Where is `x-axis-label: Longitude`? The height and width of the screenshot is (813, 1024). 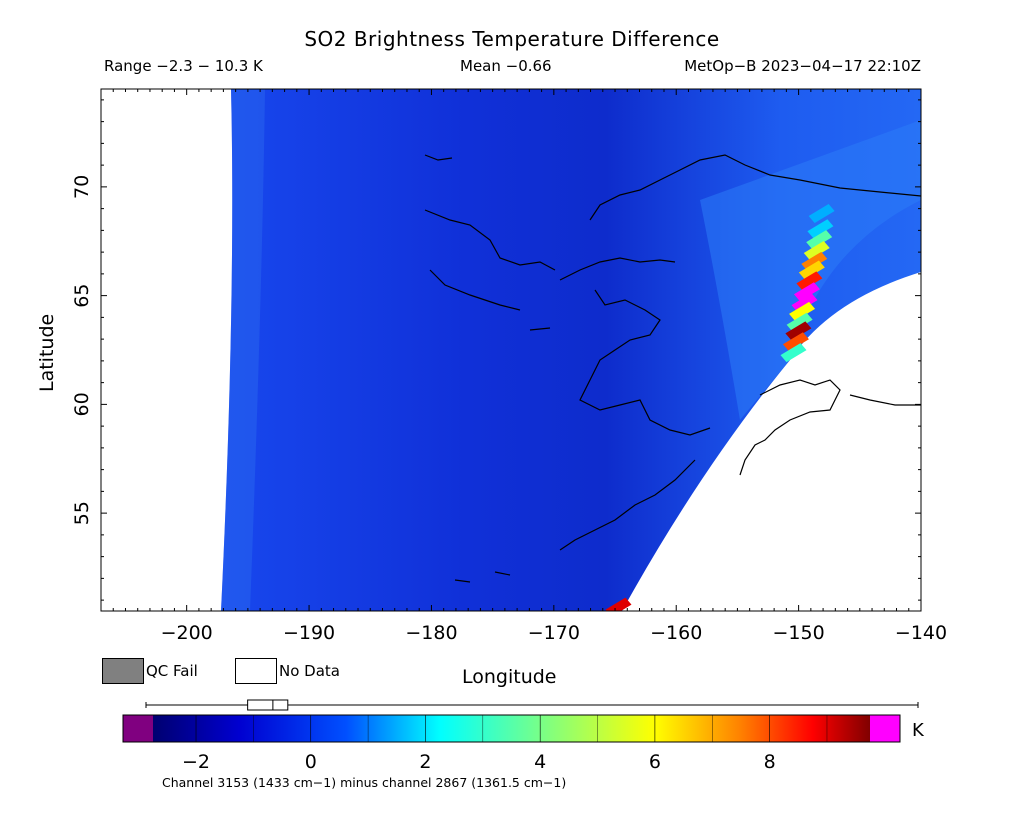
x-axis-label: Longitude is located at coordinates (509, 677).